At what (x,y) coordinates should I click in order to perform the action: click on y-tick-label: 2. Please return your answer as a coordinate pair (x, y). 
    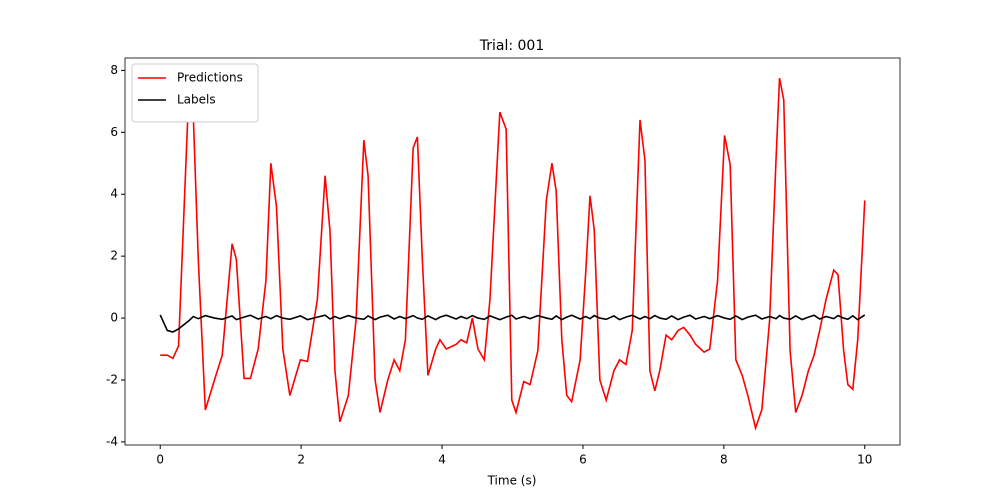
    Looking at the image, I should click on (114, 256).